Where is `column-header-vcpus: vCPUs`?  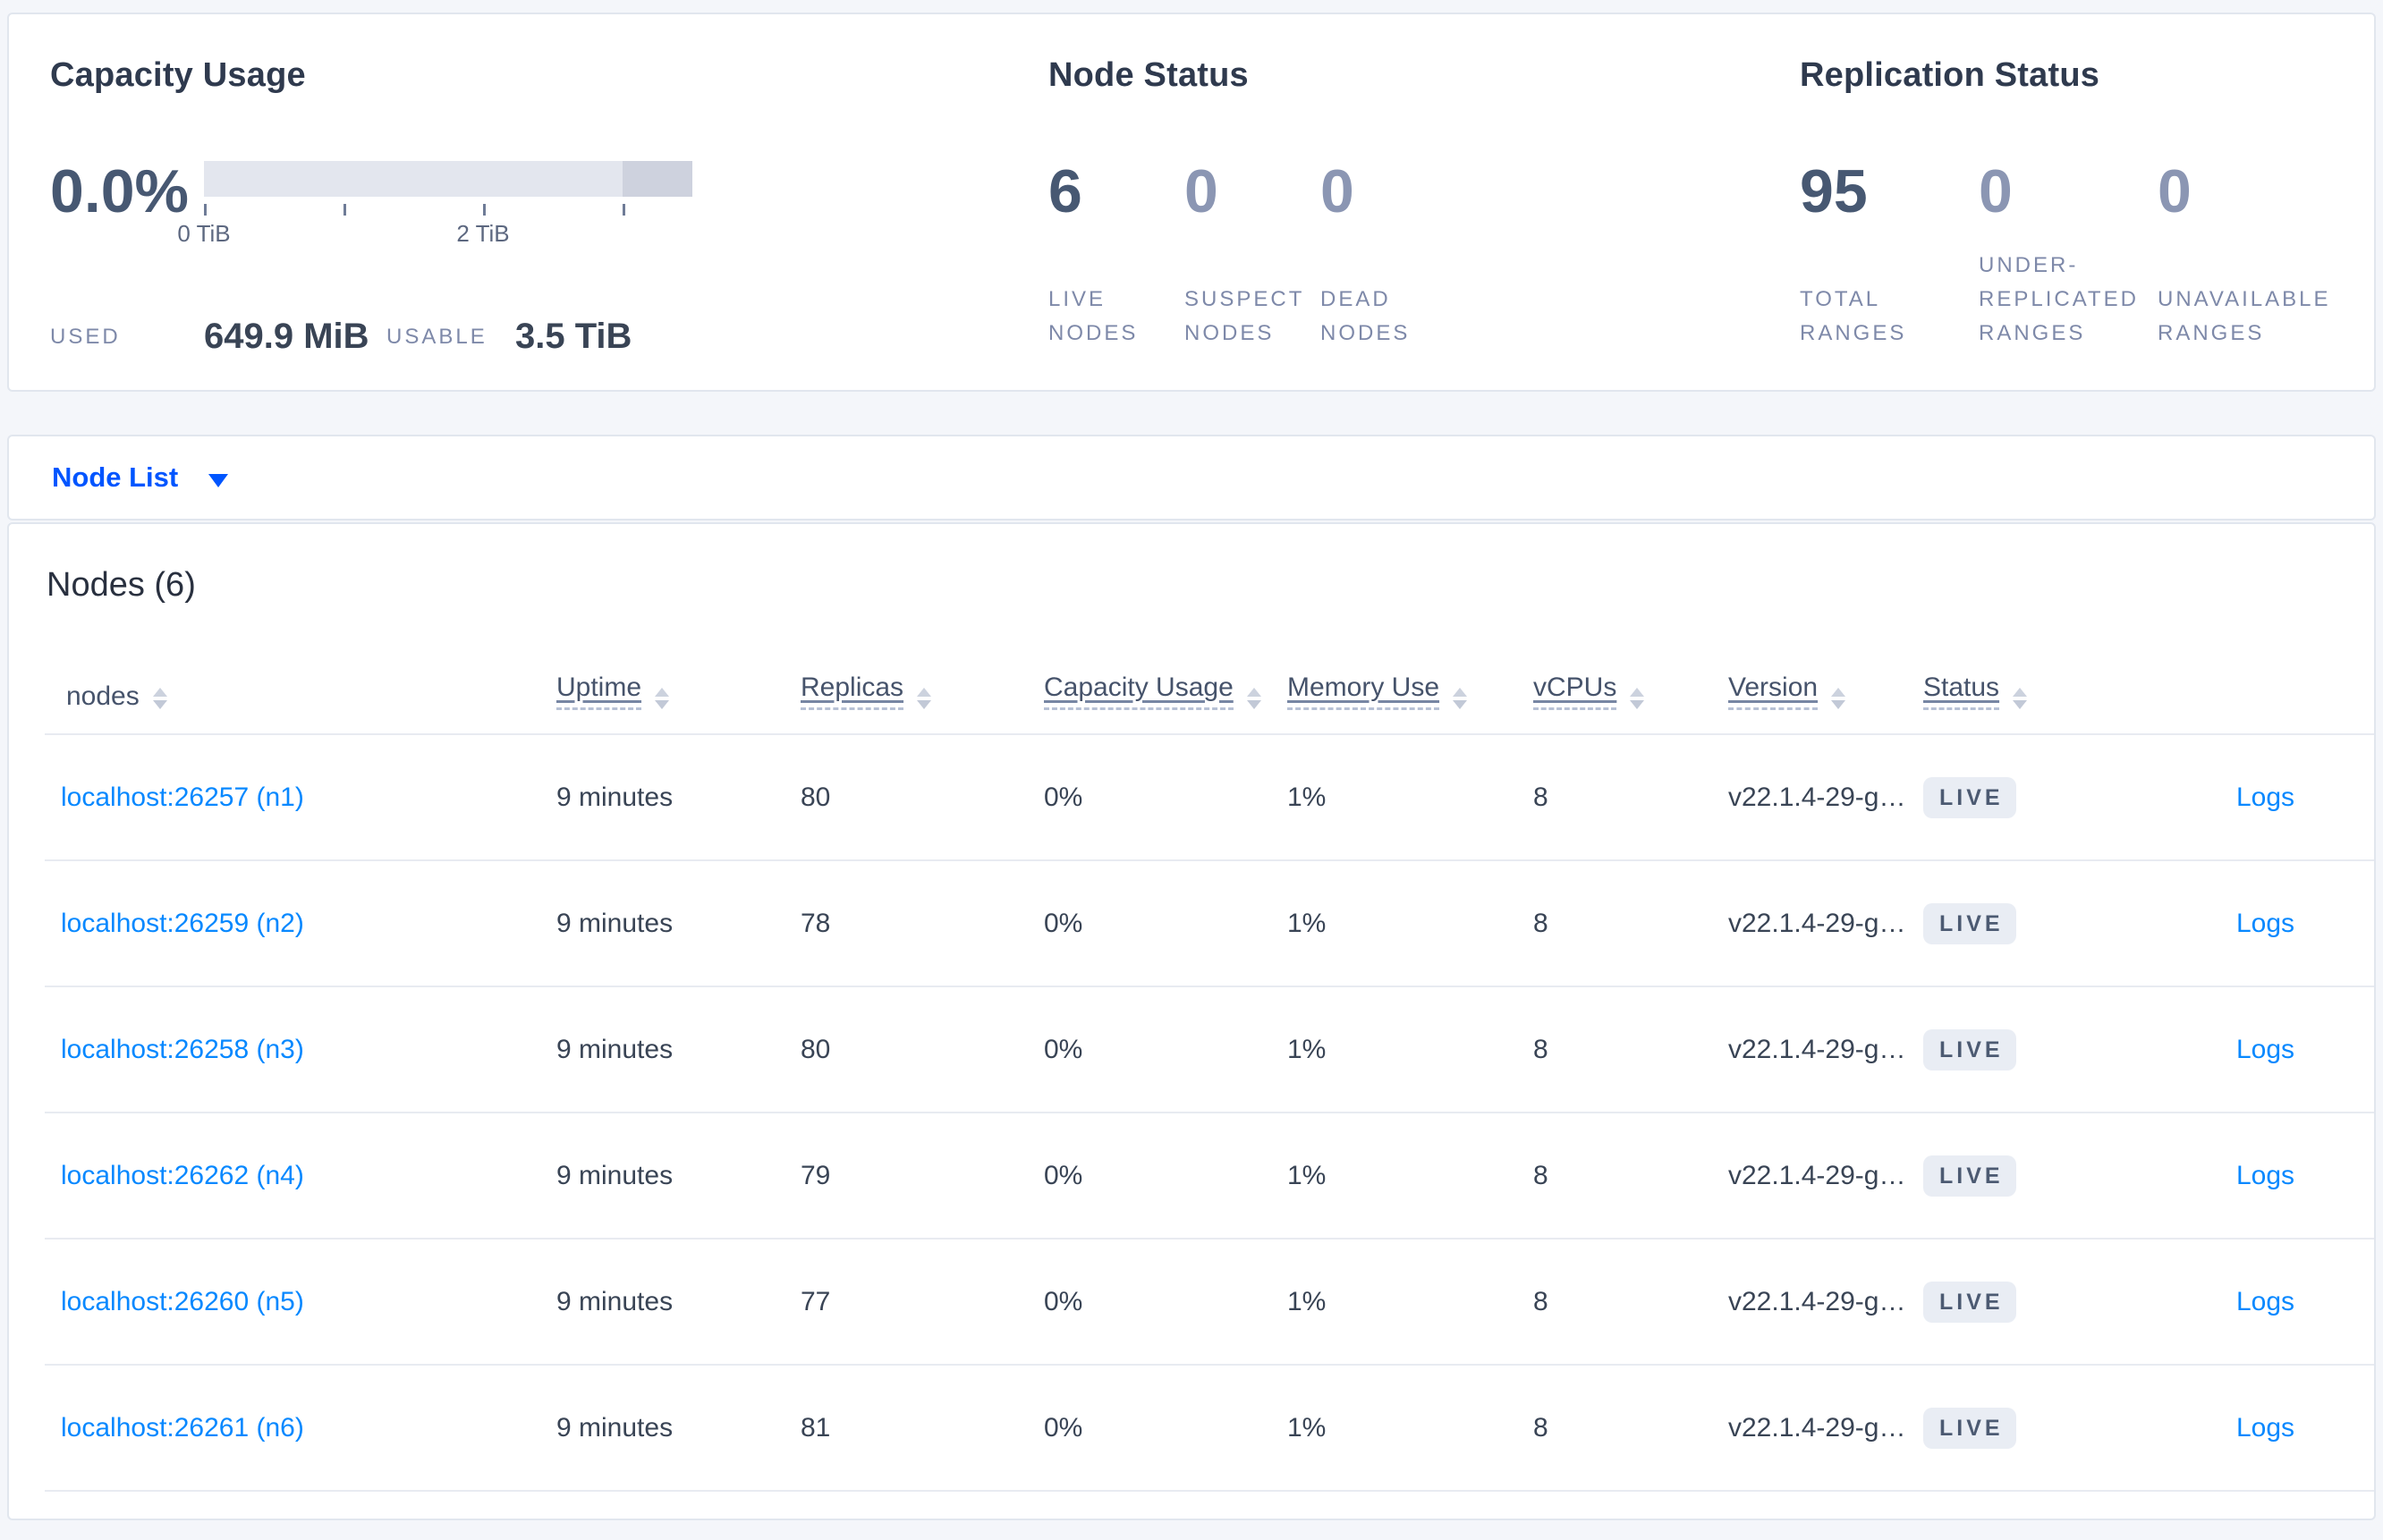
column-header-vcpus: vCPUs is located at coordinates (1630, 692).